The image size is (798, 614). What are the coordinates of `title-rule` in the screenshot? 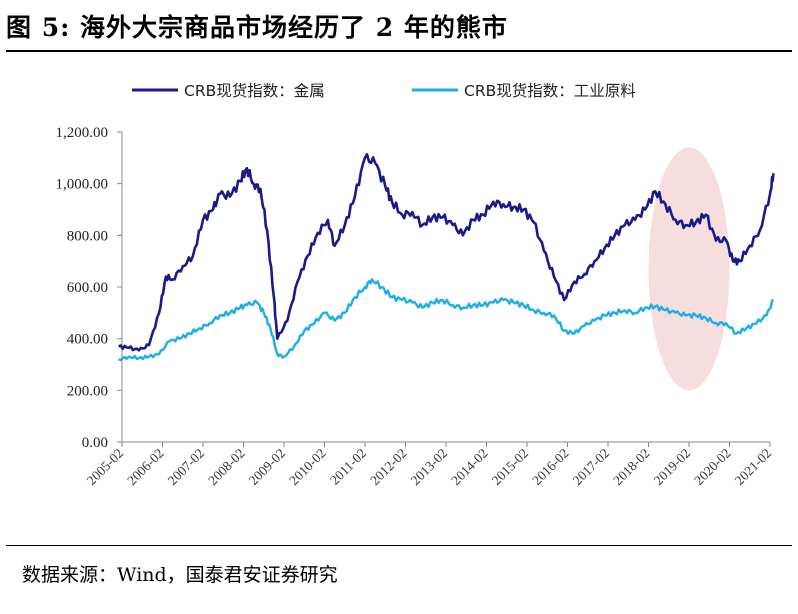 It's located at (399, 51).